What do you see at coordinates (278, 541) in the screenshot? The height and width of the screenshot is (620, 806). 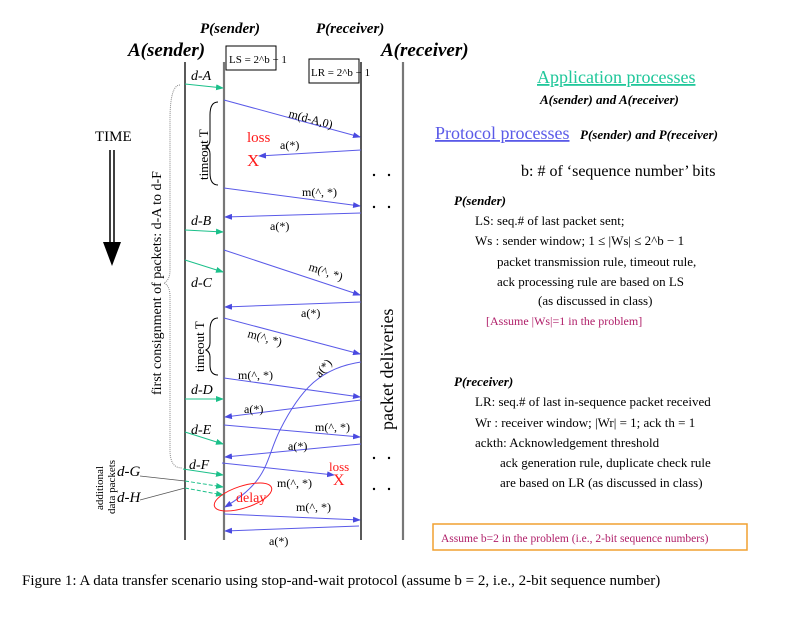 I see `ack-label-7: a(*)` at bounding box center [278, 541].